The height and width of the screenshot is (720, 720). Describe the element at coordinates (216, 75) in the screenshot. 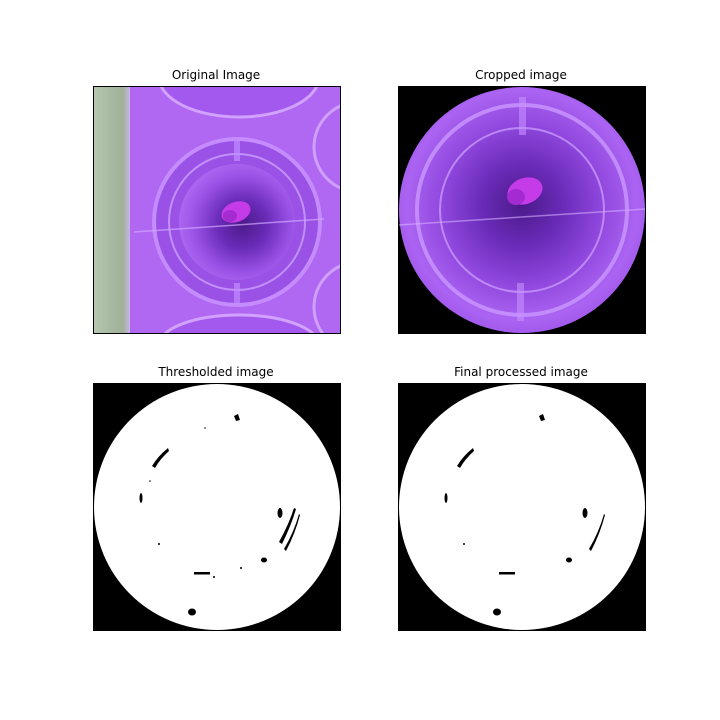

I see `original-image-title: Original Image` at that location.